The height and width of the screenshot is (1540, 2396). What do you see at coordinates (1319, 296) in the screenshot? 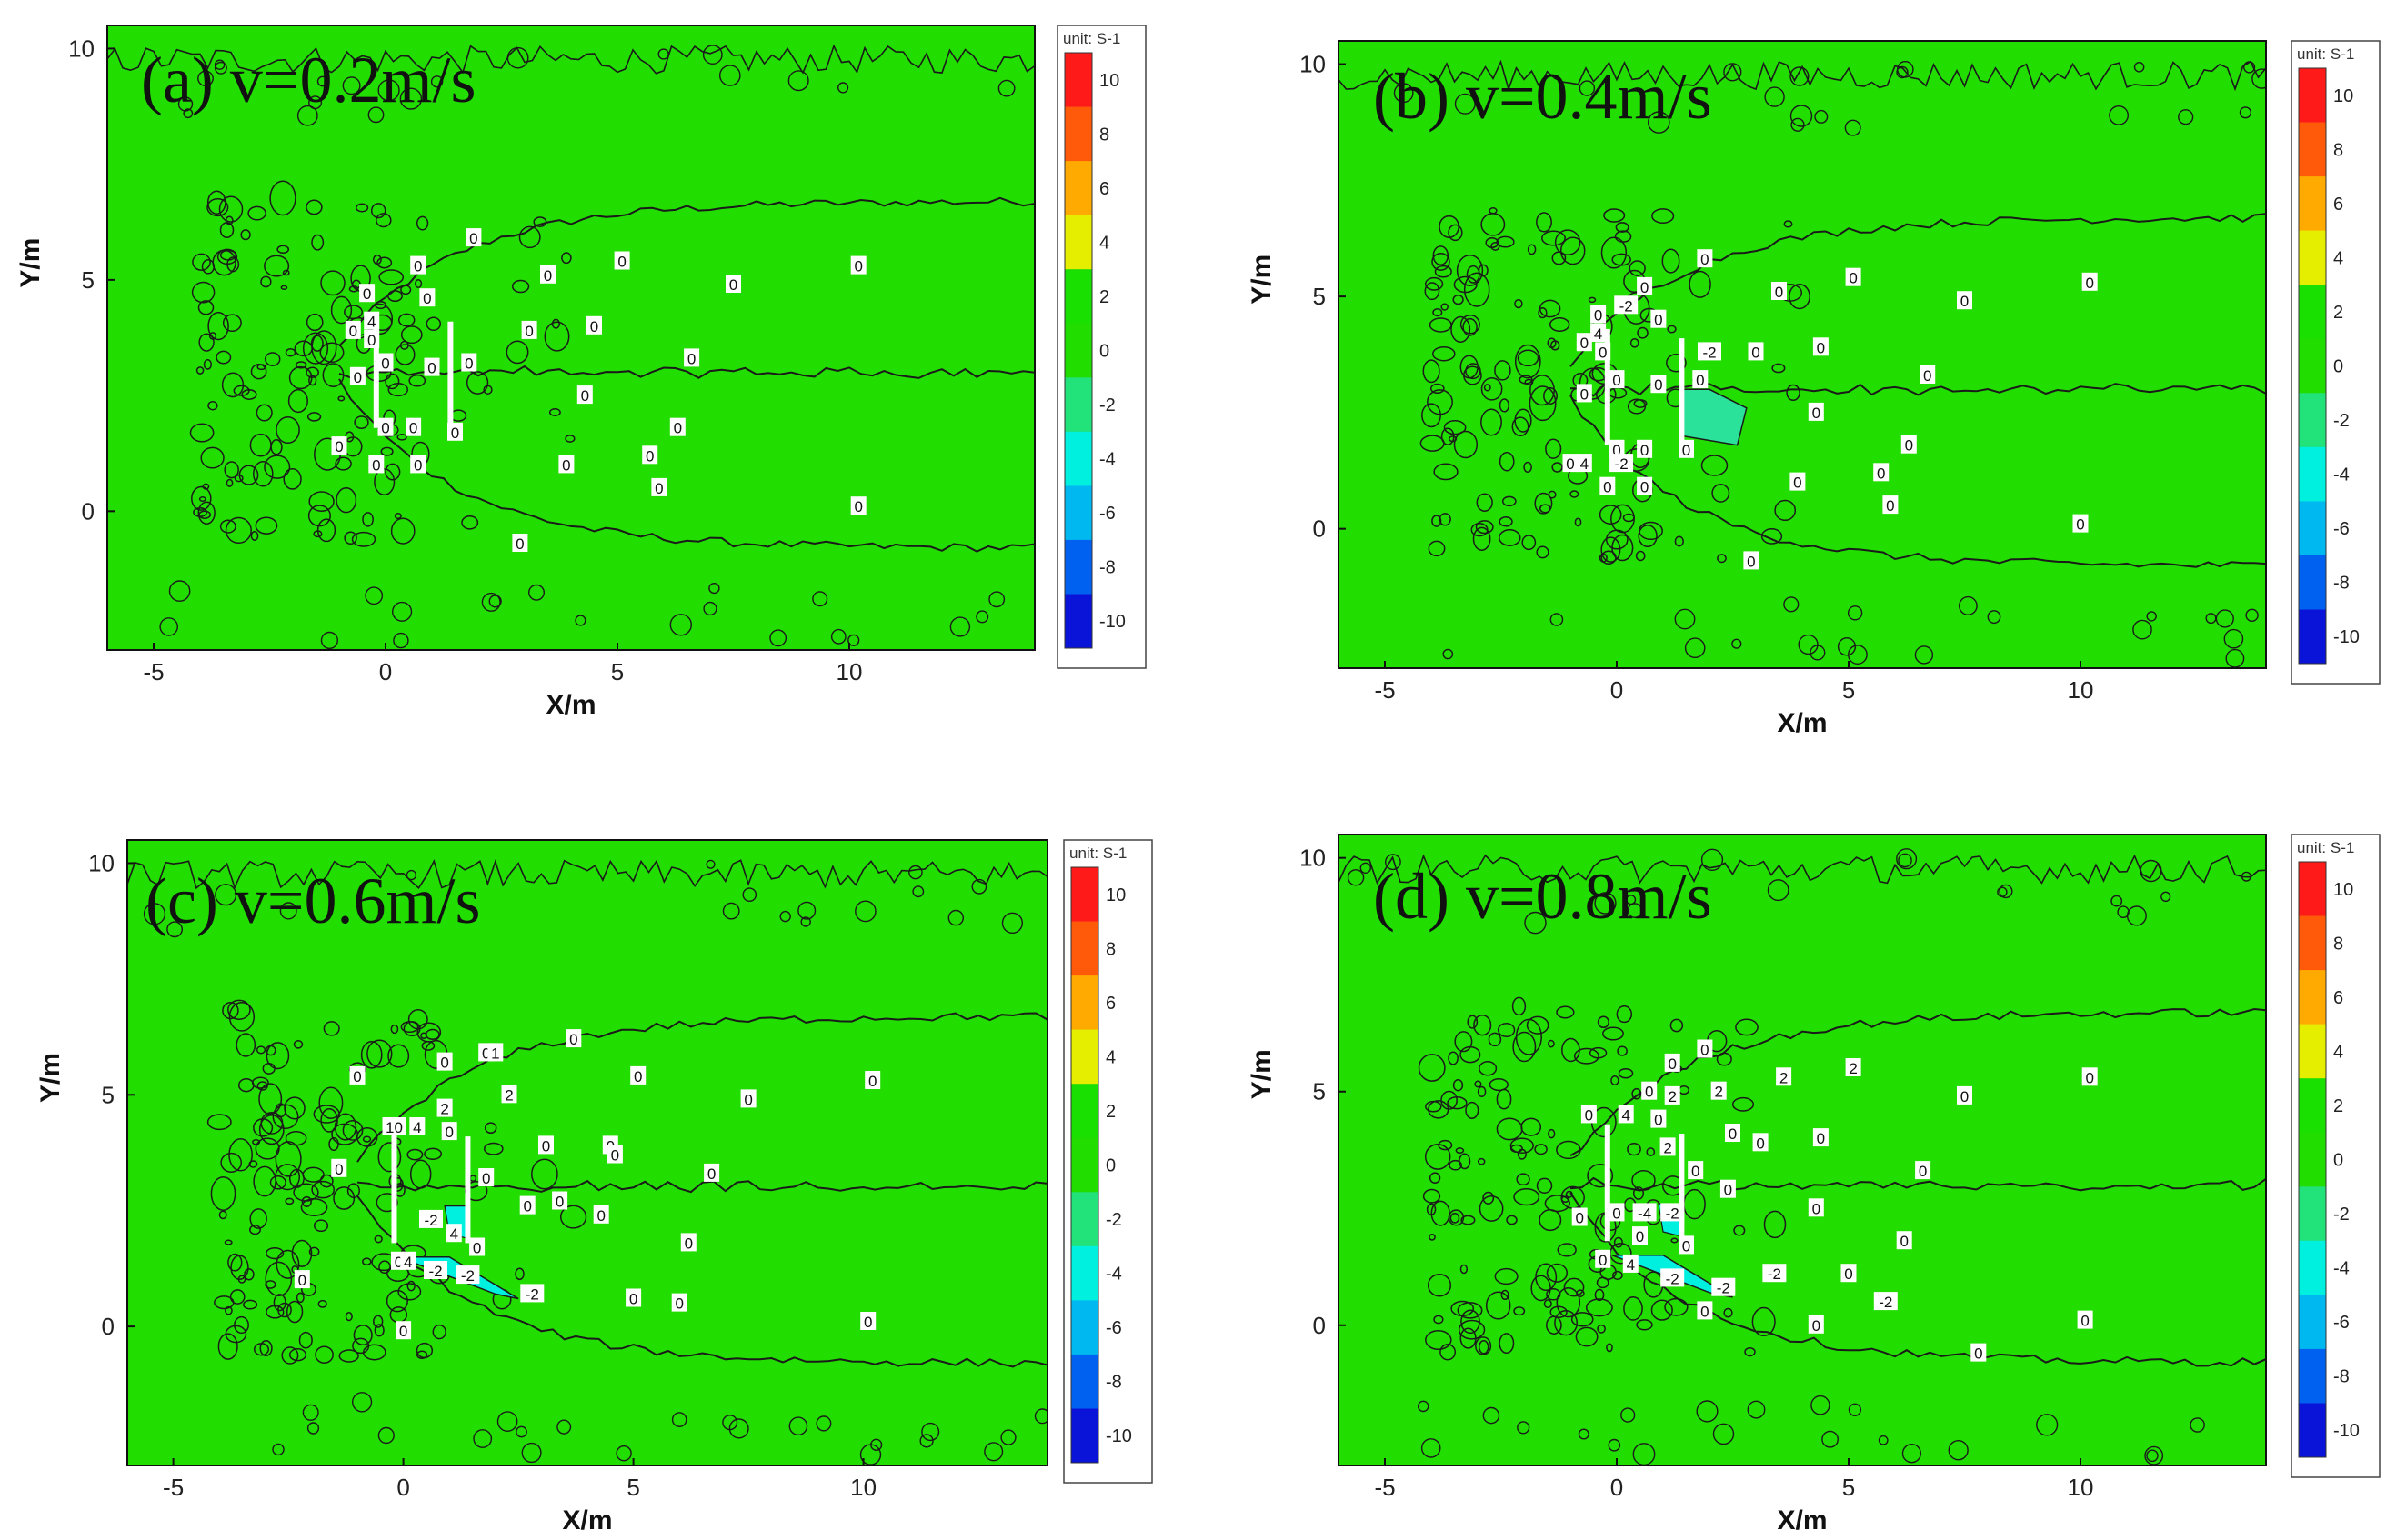
I see `y-tick-label: 5` at bounding box center [1319, 296].